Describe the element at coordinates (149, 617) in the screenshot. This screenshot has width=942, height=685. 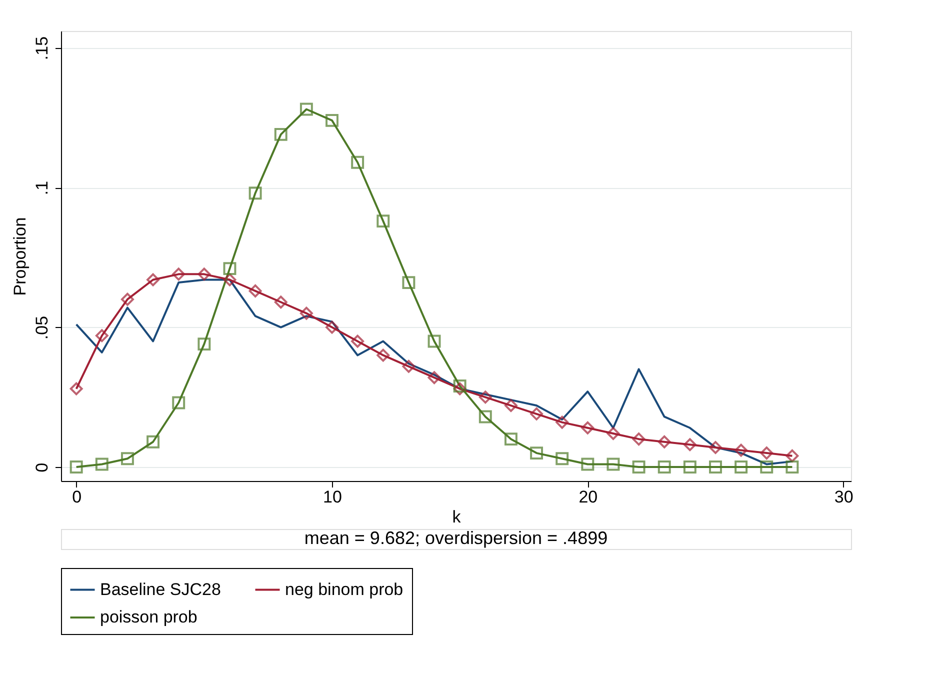
I see `legend-label: poisson prob` at that location.